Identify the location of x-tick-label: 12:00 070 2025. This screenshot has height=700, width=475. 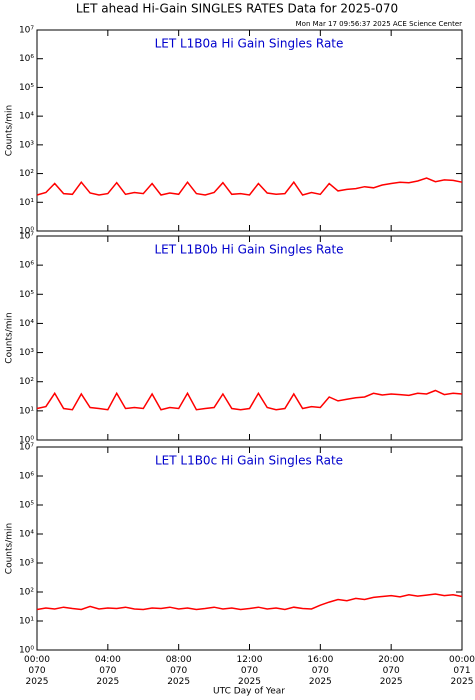
(250, 671).